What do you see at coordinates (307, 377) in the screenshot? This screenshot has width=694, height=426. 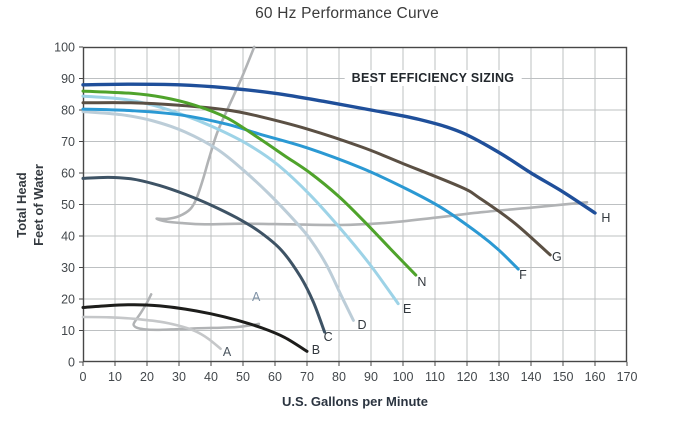 I see `x-tick-label: 70` at bounding box center [307, 377].